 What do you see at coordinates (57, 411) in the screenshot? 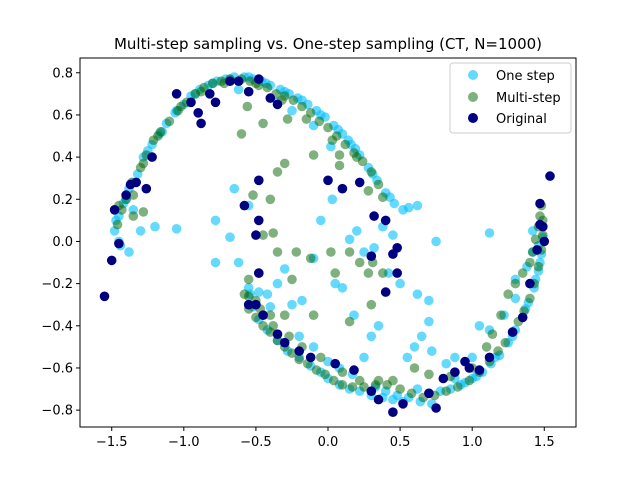
I see `y-tick-label: −0.8` at bounding box center [57, 411].